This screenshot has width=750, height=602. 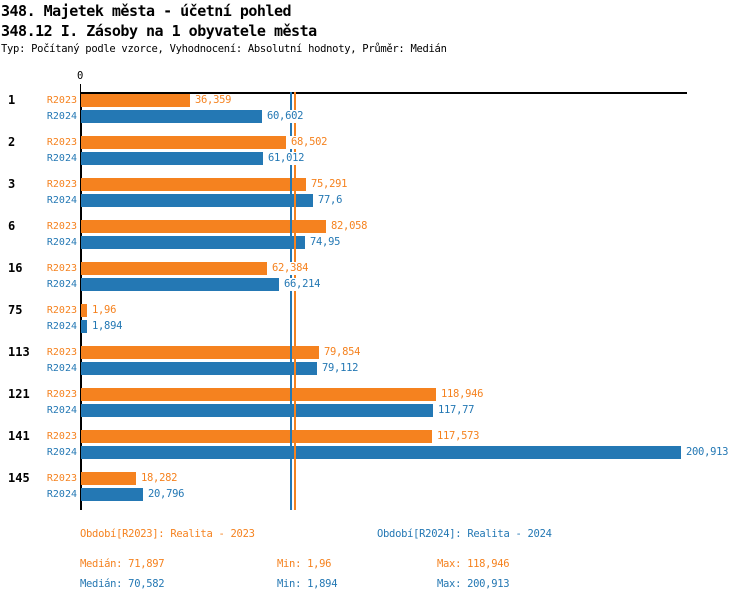 I want to click on category-label: 16, so click(x=15, y=268).